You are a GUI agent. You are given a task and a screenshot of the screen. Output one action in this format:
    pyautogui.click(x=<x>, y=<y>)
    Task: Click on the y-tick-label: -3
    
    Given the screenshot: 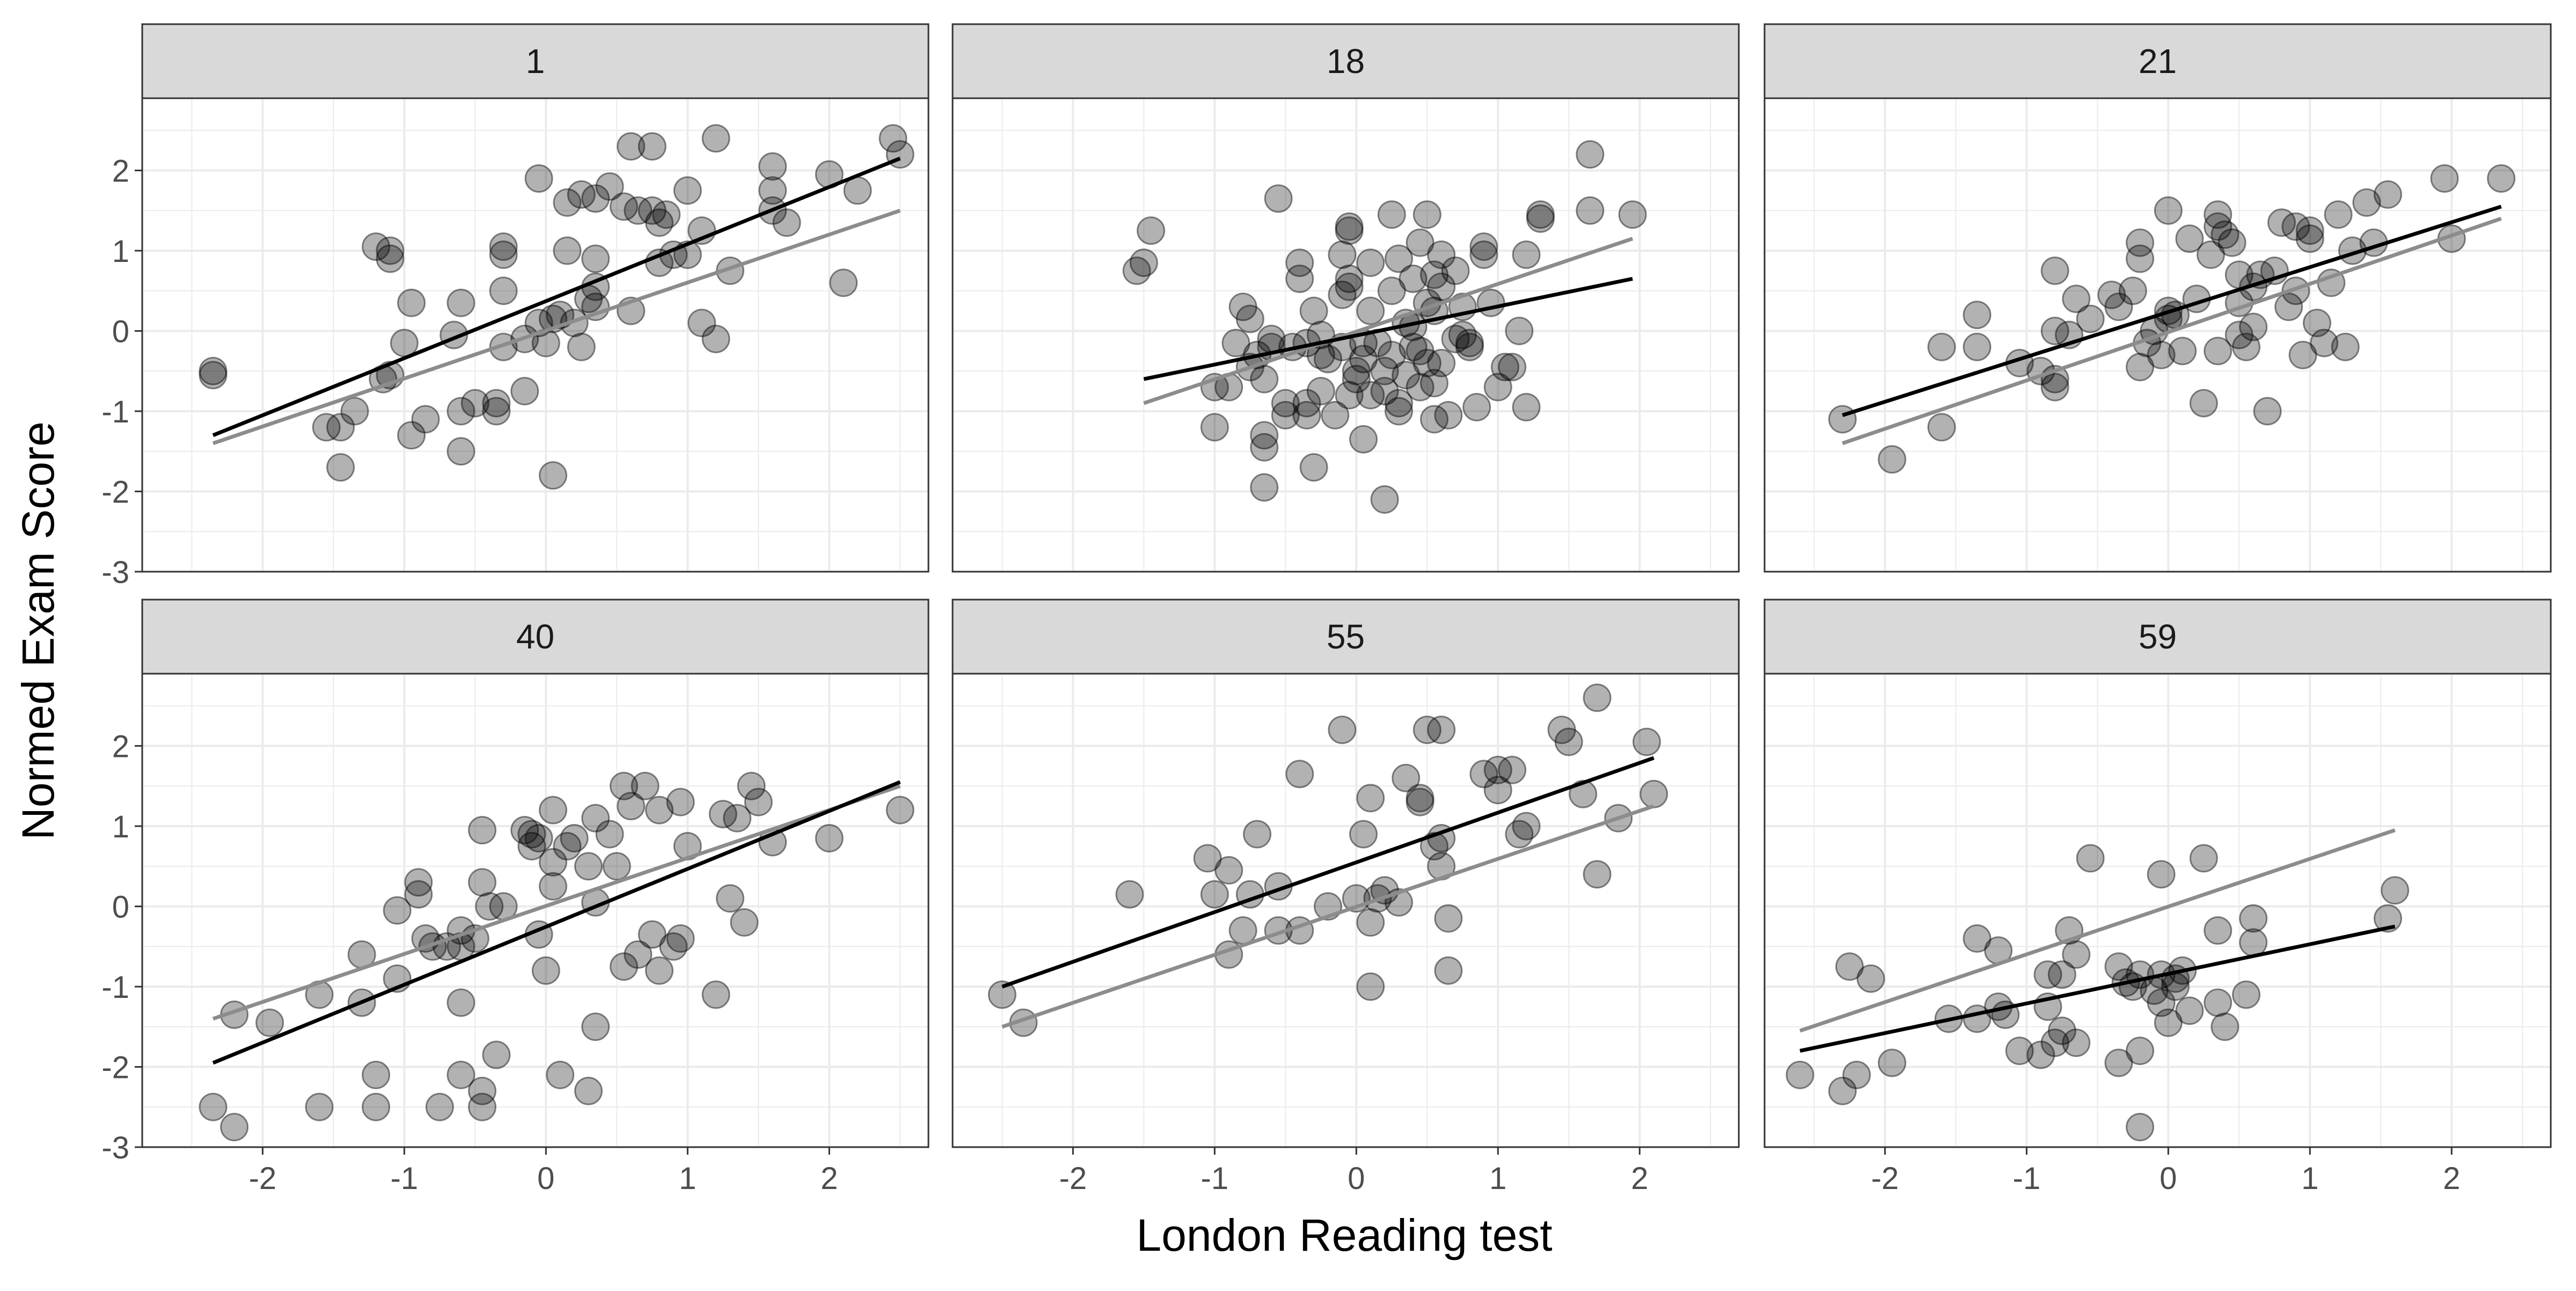 What is the action you would take?
    pyautogui.click(x=115, y=1147)
    